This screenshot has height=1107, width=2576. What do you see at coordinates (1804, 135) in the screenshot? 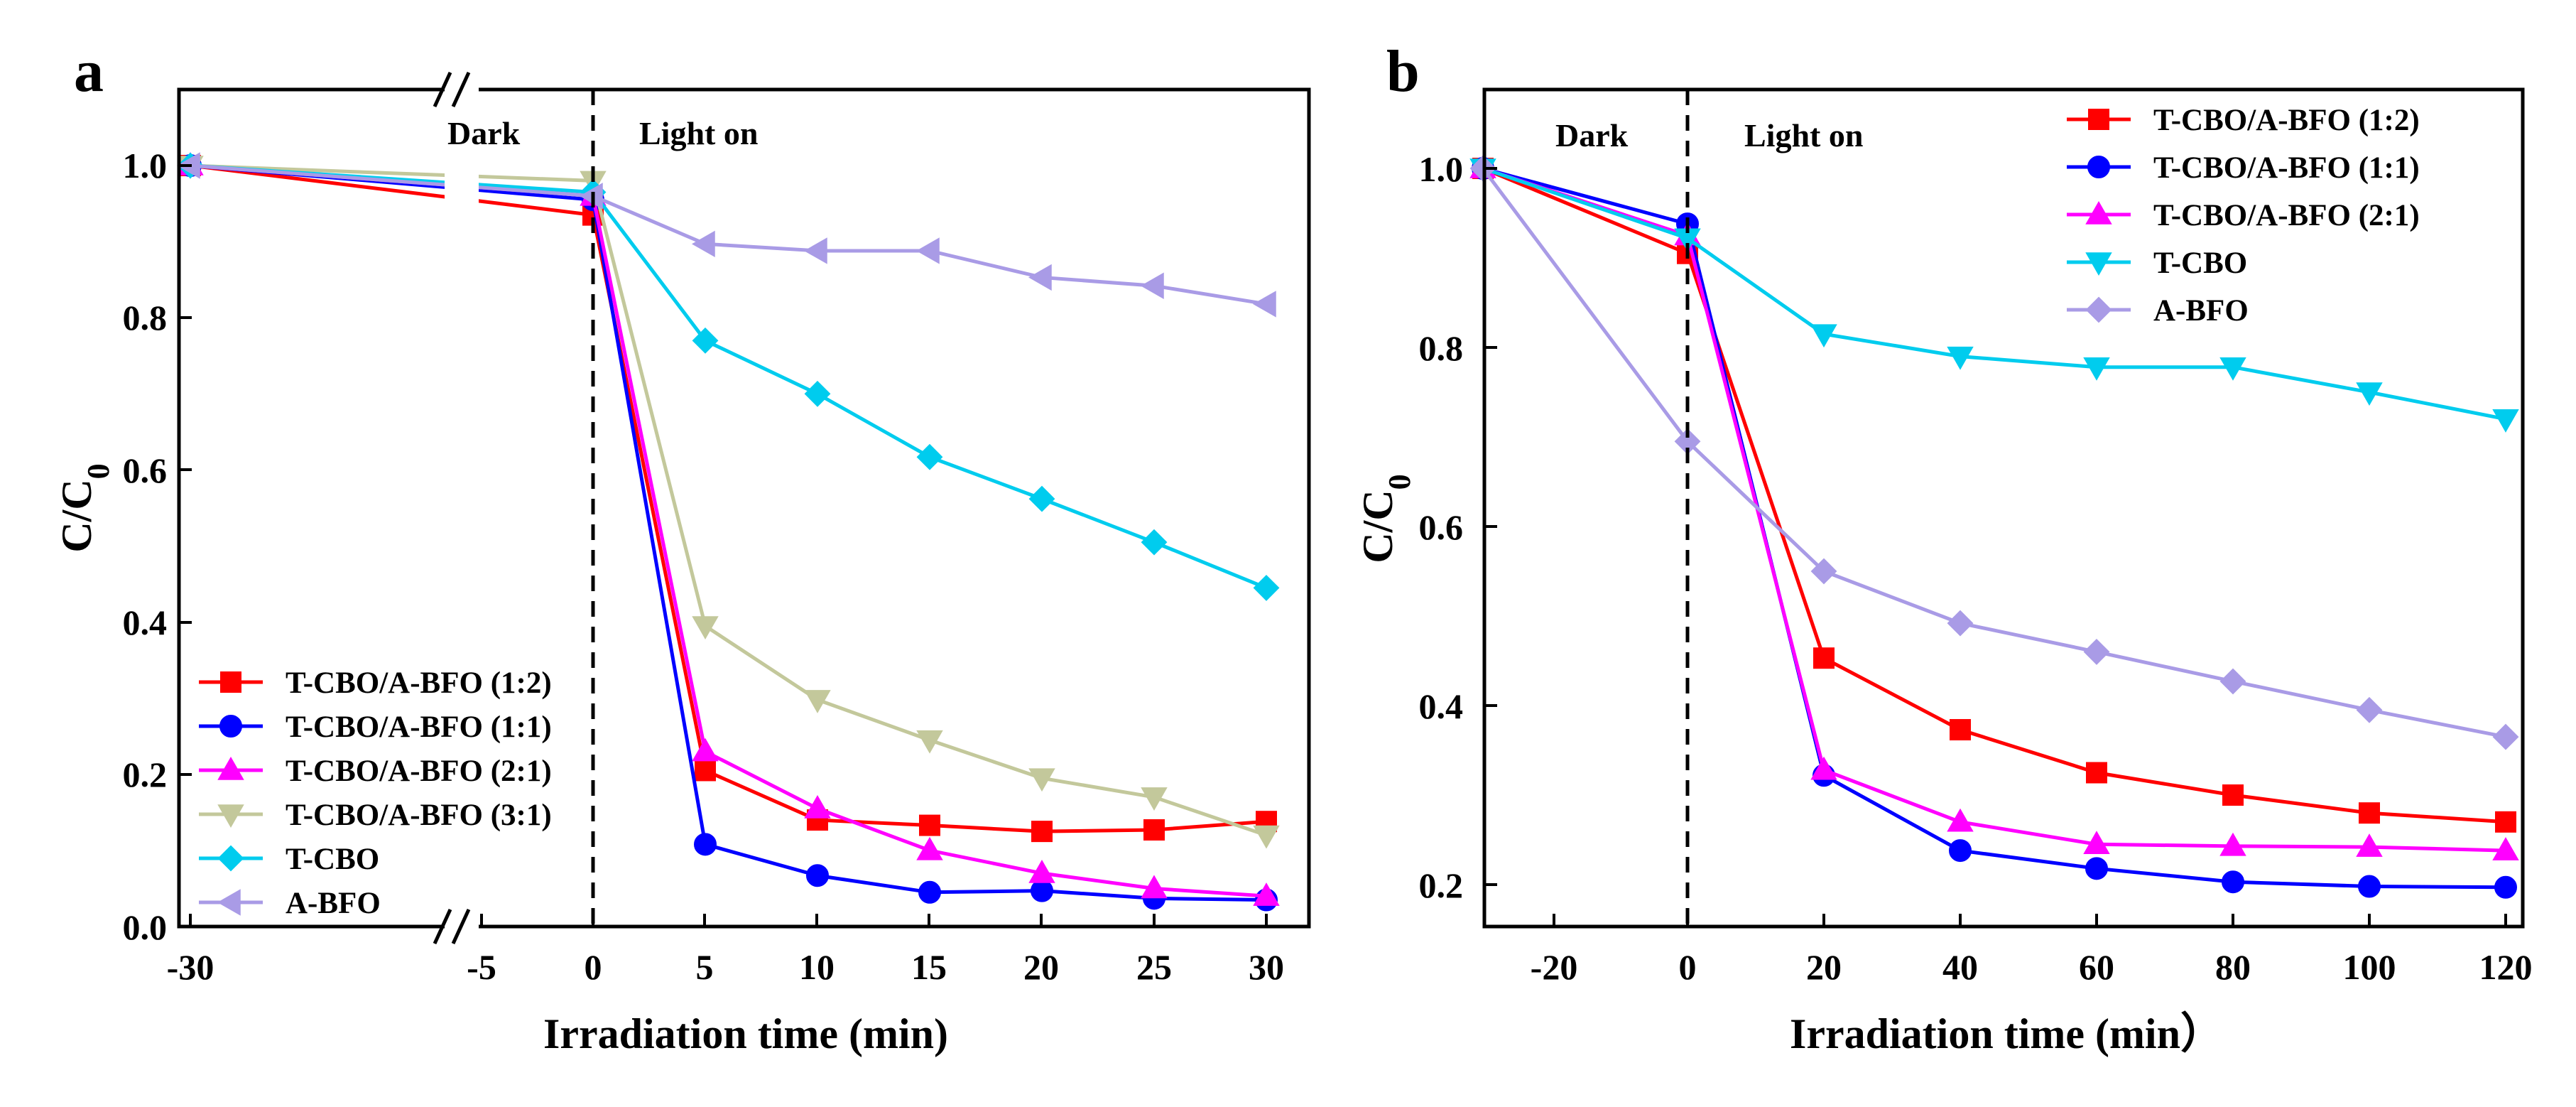
I see `panel-b-light-on-label: Light on` at bounding box center [1804, 135].